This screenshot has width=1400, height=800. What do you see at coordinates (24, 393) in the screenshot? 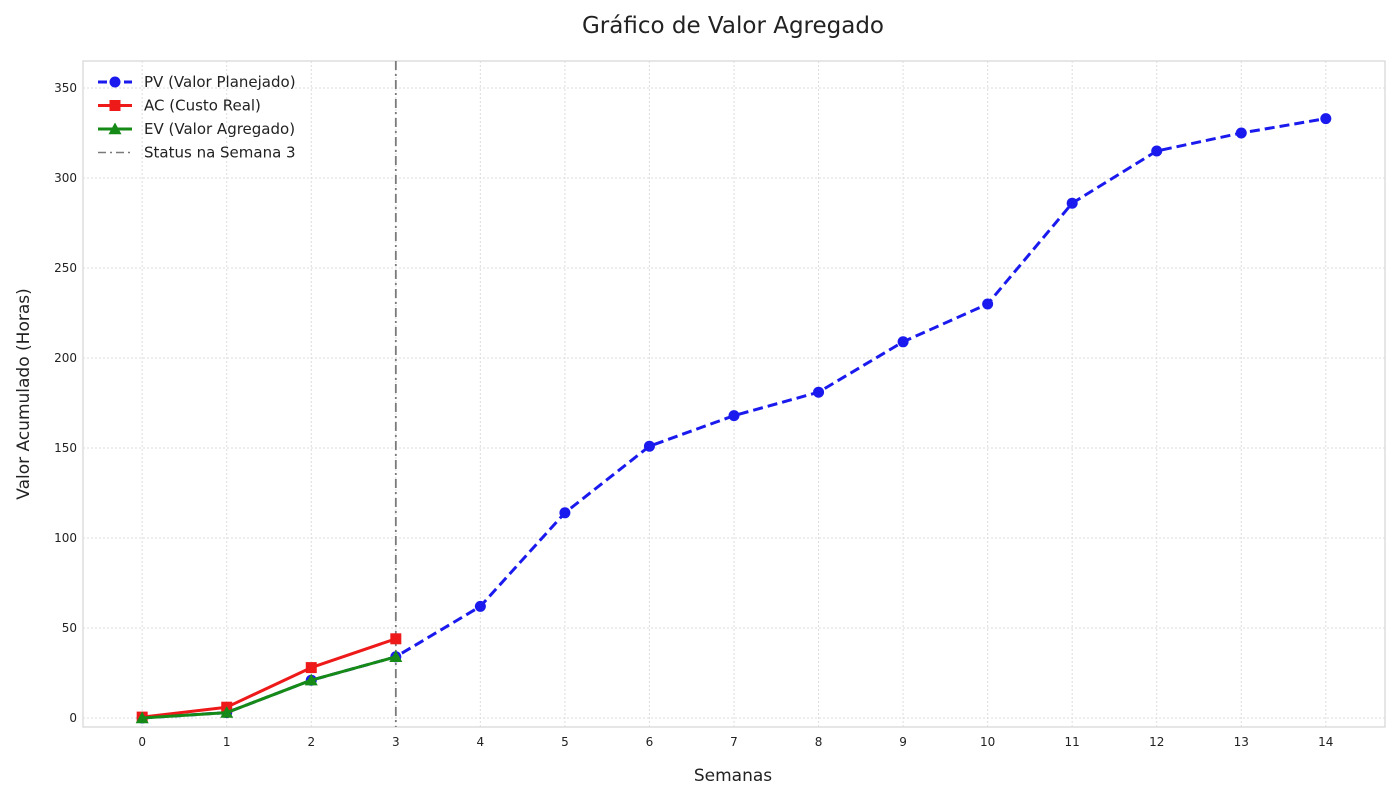
I see `y-axis-label: Valor Acumulado (Horas)` at bounding box center [24, 393].